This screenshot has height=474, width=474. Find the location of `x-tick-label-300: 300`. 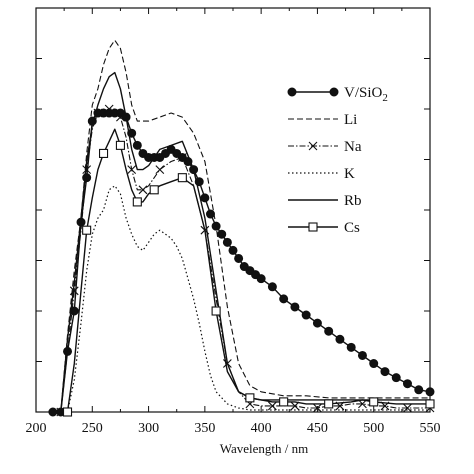

x-tick-label-300: 300 is located at coordinates (148, 428).